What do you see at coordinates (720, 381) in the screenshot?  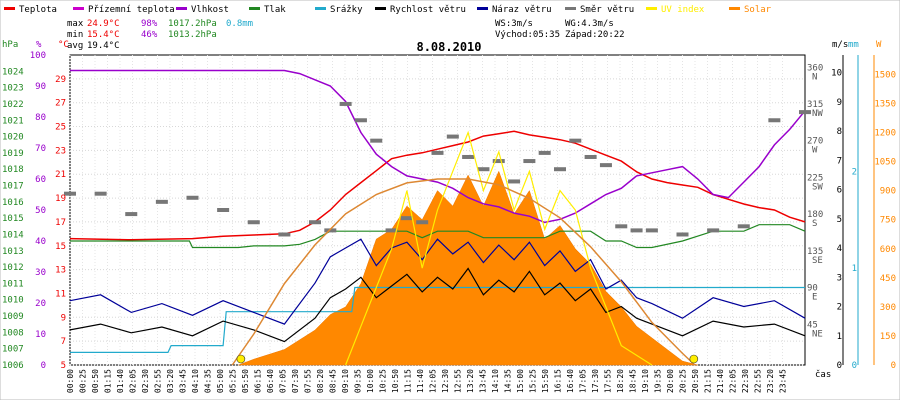 I see `tick-label-time: 21:40` at bounding box center [720, 381].